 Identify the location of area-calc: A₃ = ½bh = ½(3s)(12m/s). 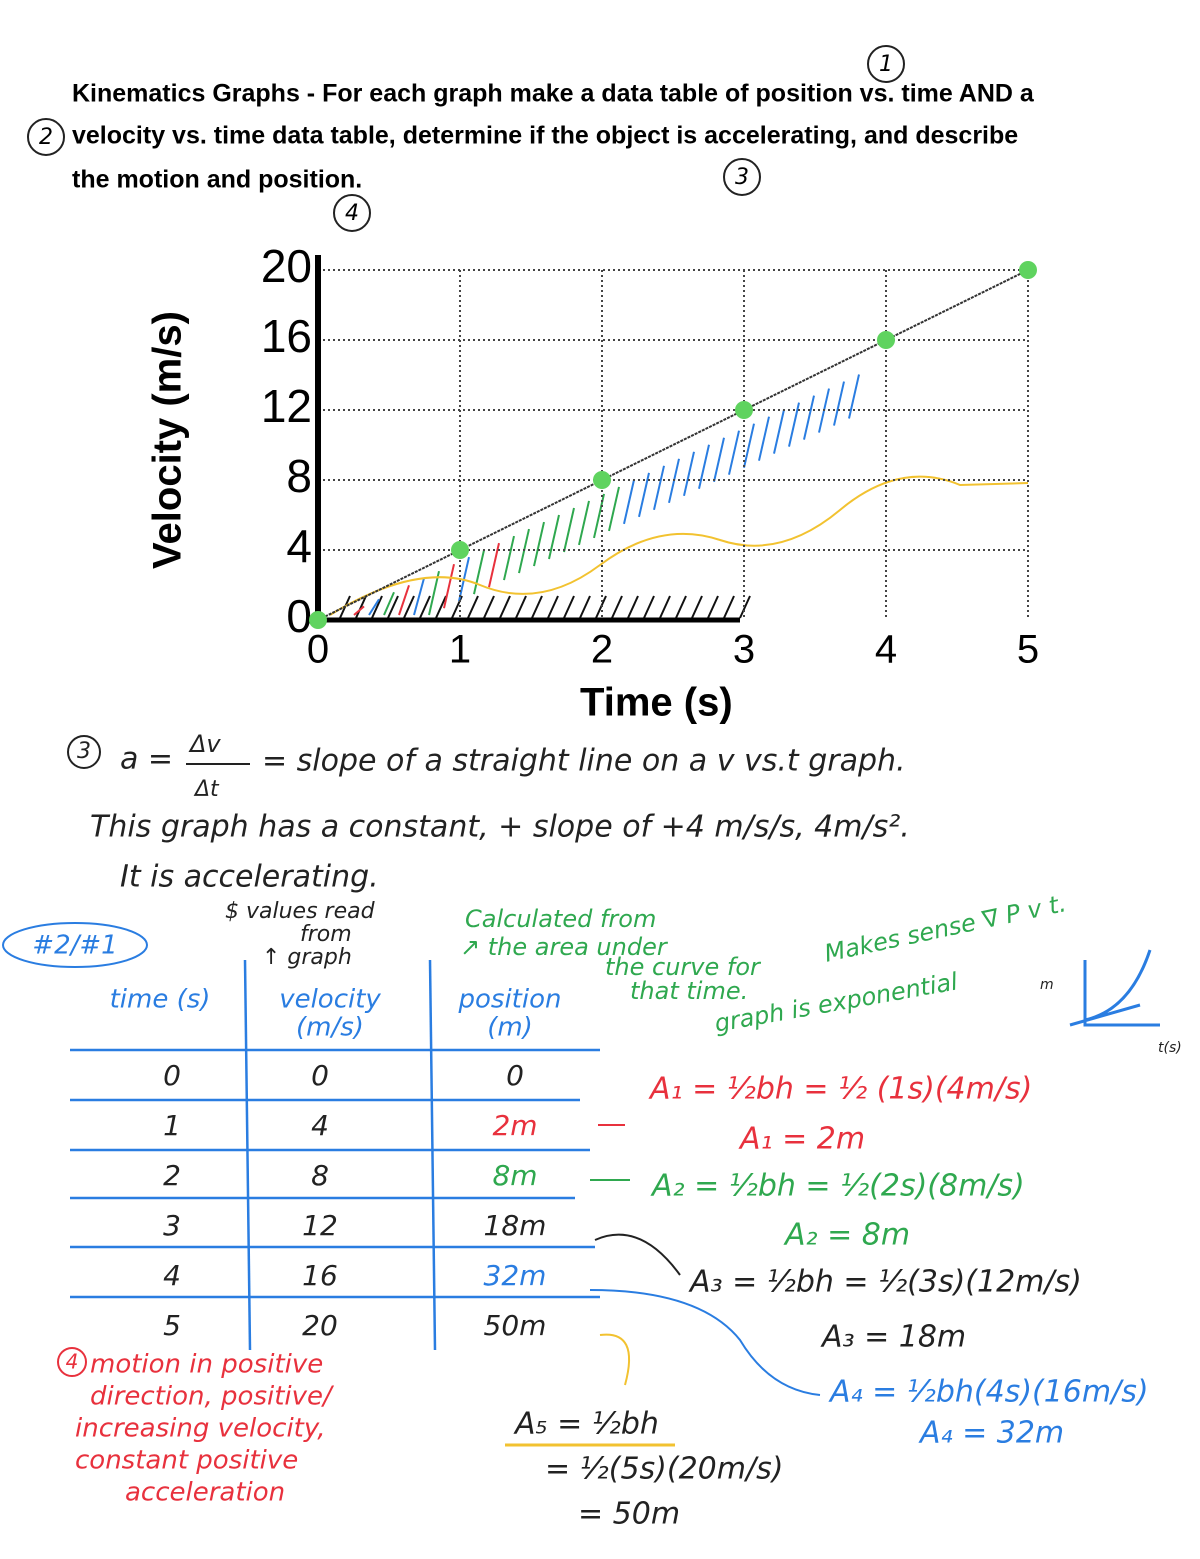
(885, 1282).